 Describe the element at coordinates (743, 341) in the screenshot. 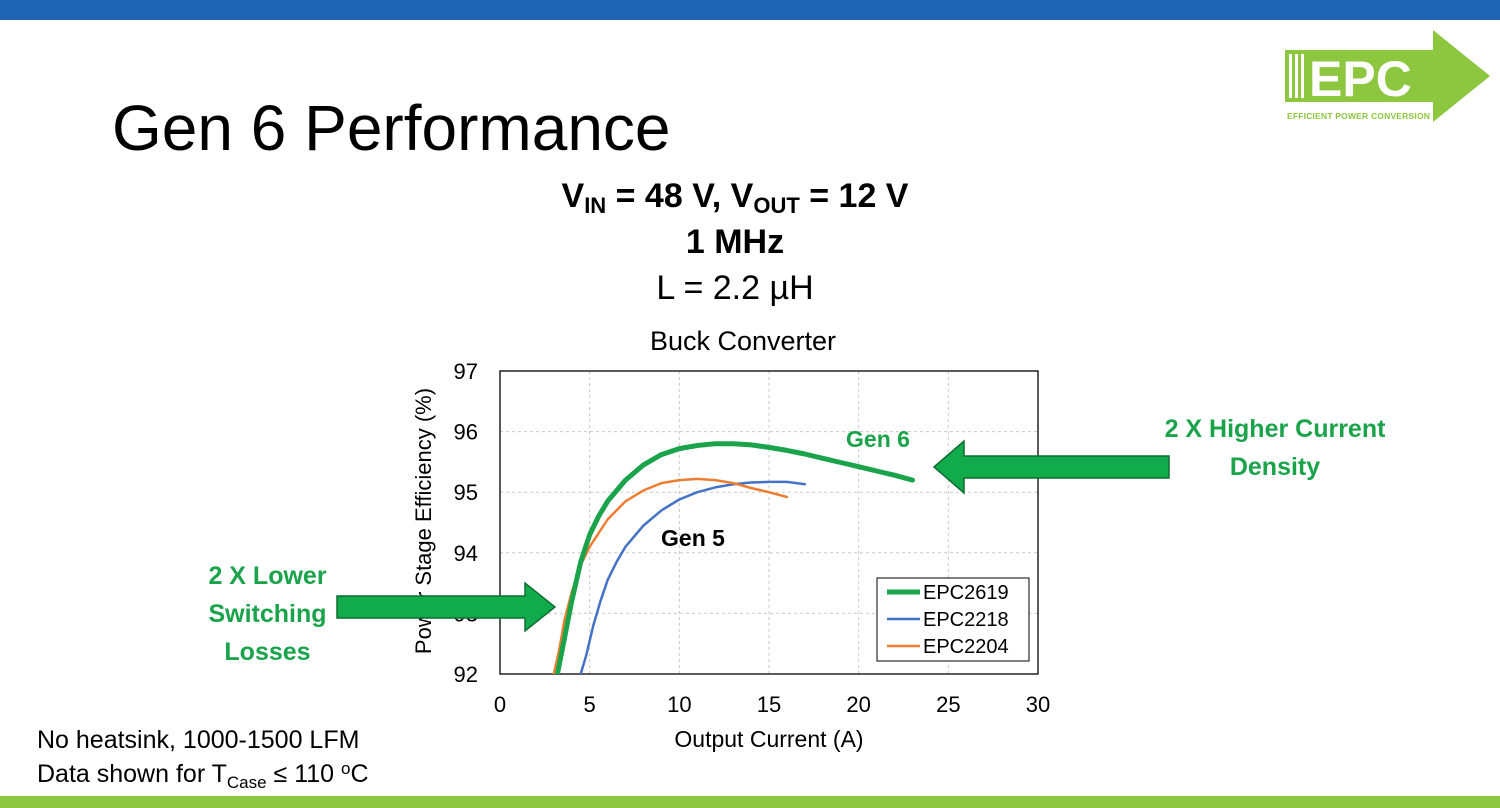

I see `chart-title: Buck Converter` at that location.